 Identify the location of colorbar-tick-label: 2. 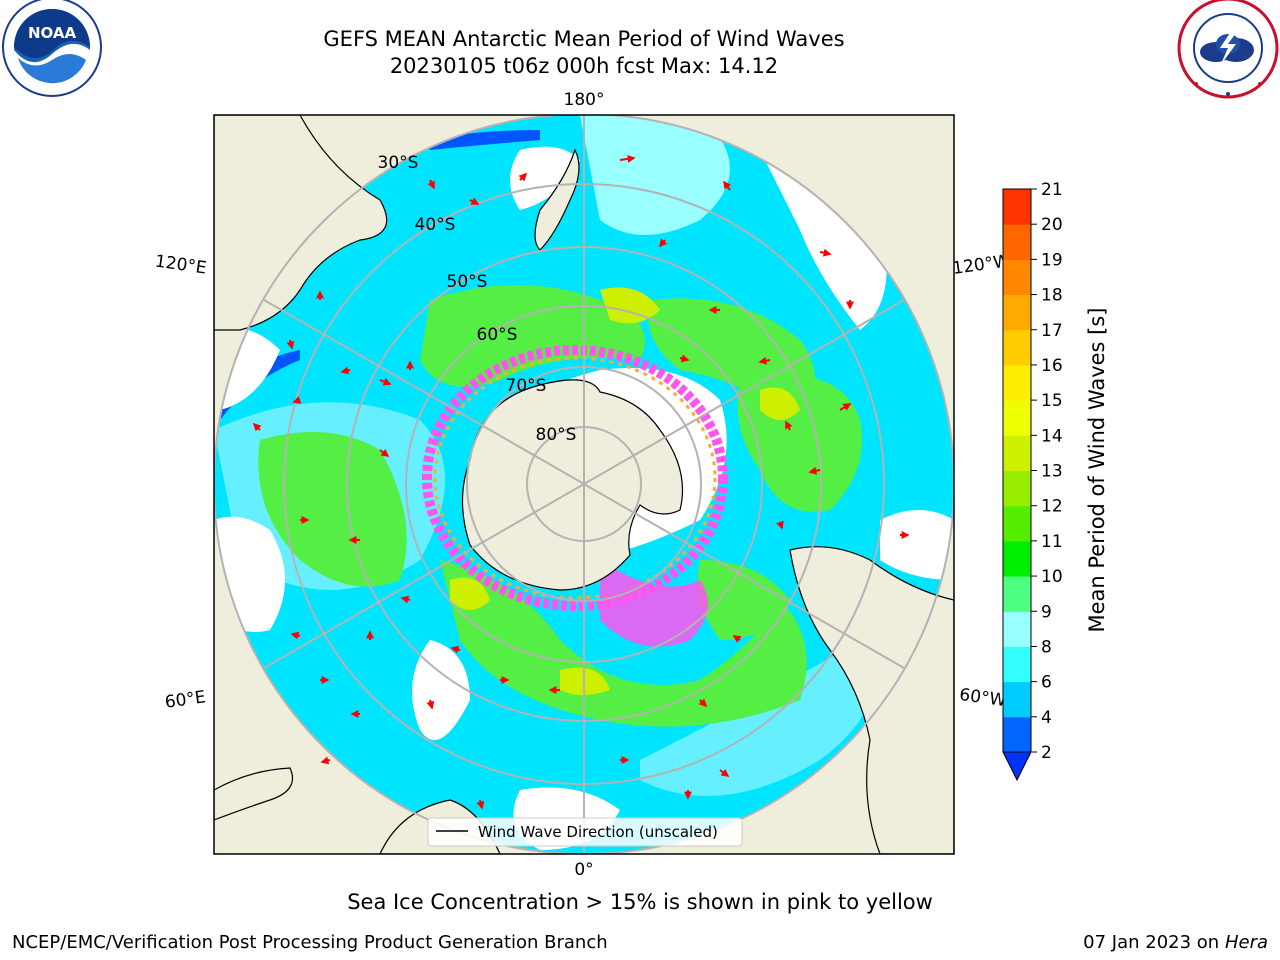
(1046, 753).